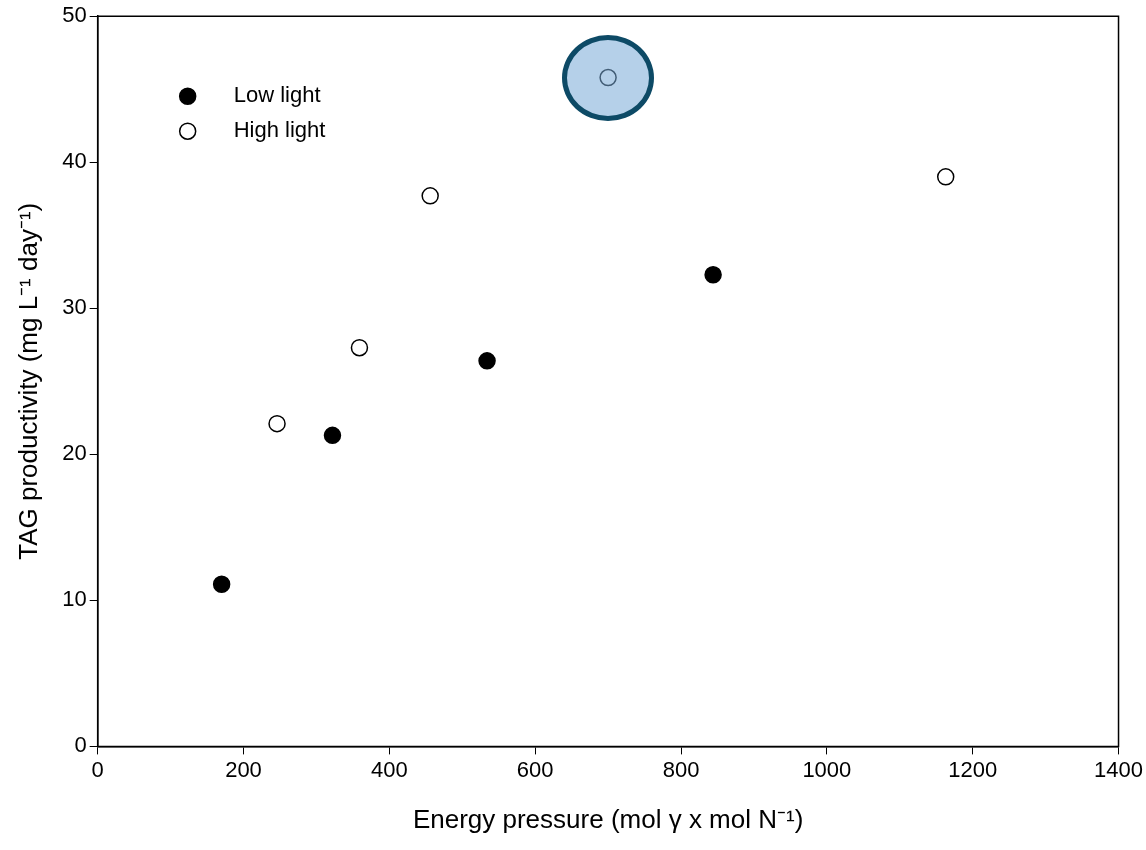 This screenshot has height=850, width=1146. What do you see at coordinates (279, 130) in the screenshot?
I see `legend-label: High light` at bounding box center [279, 130].